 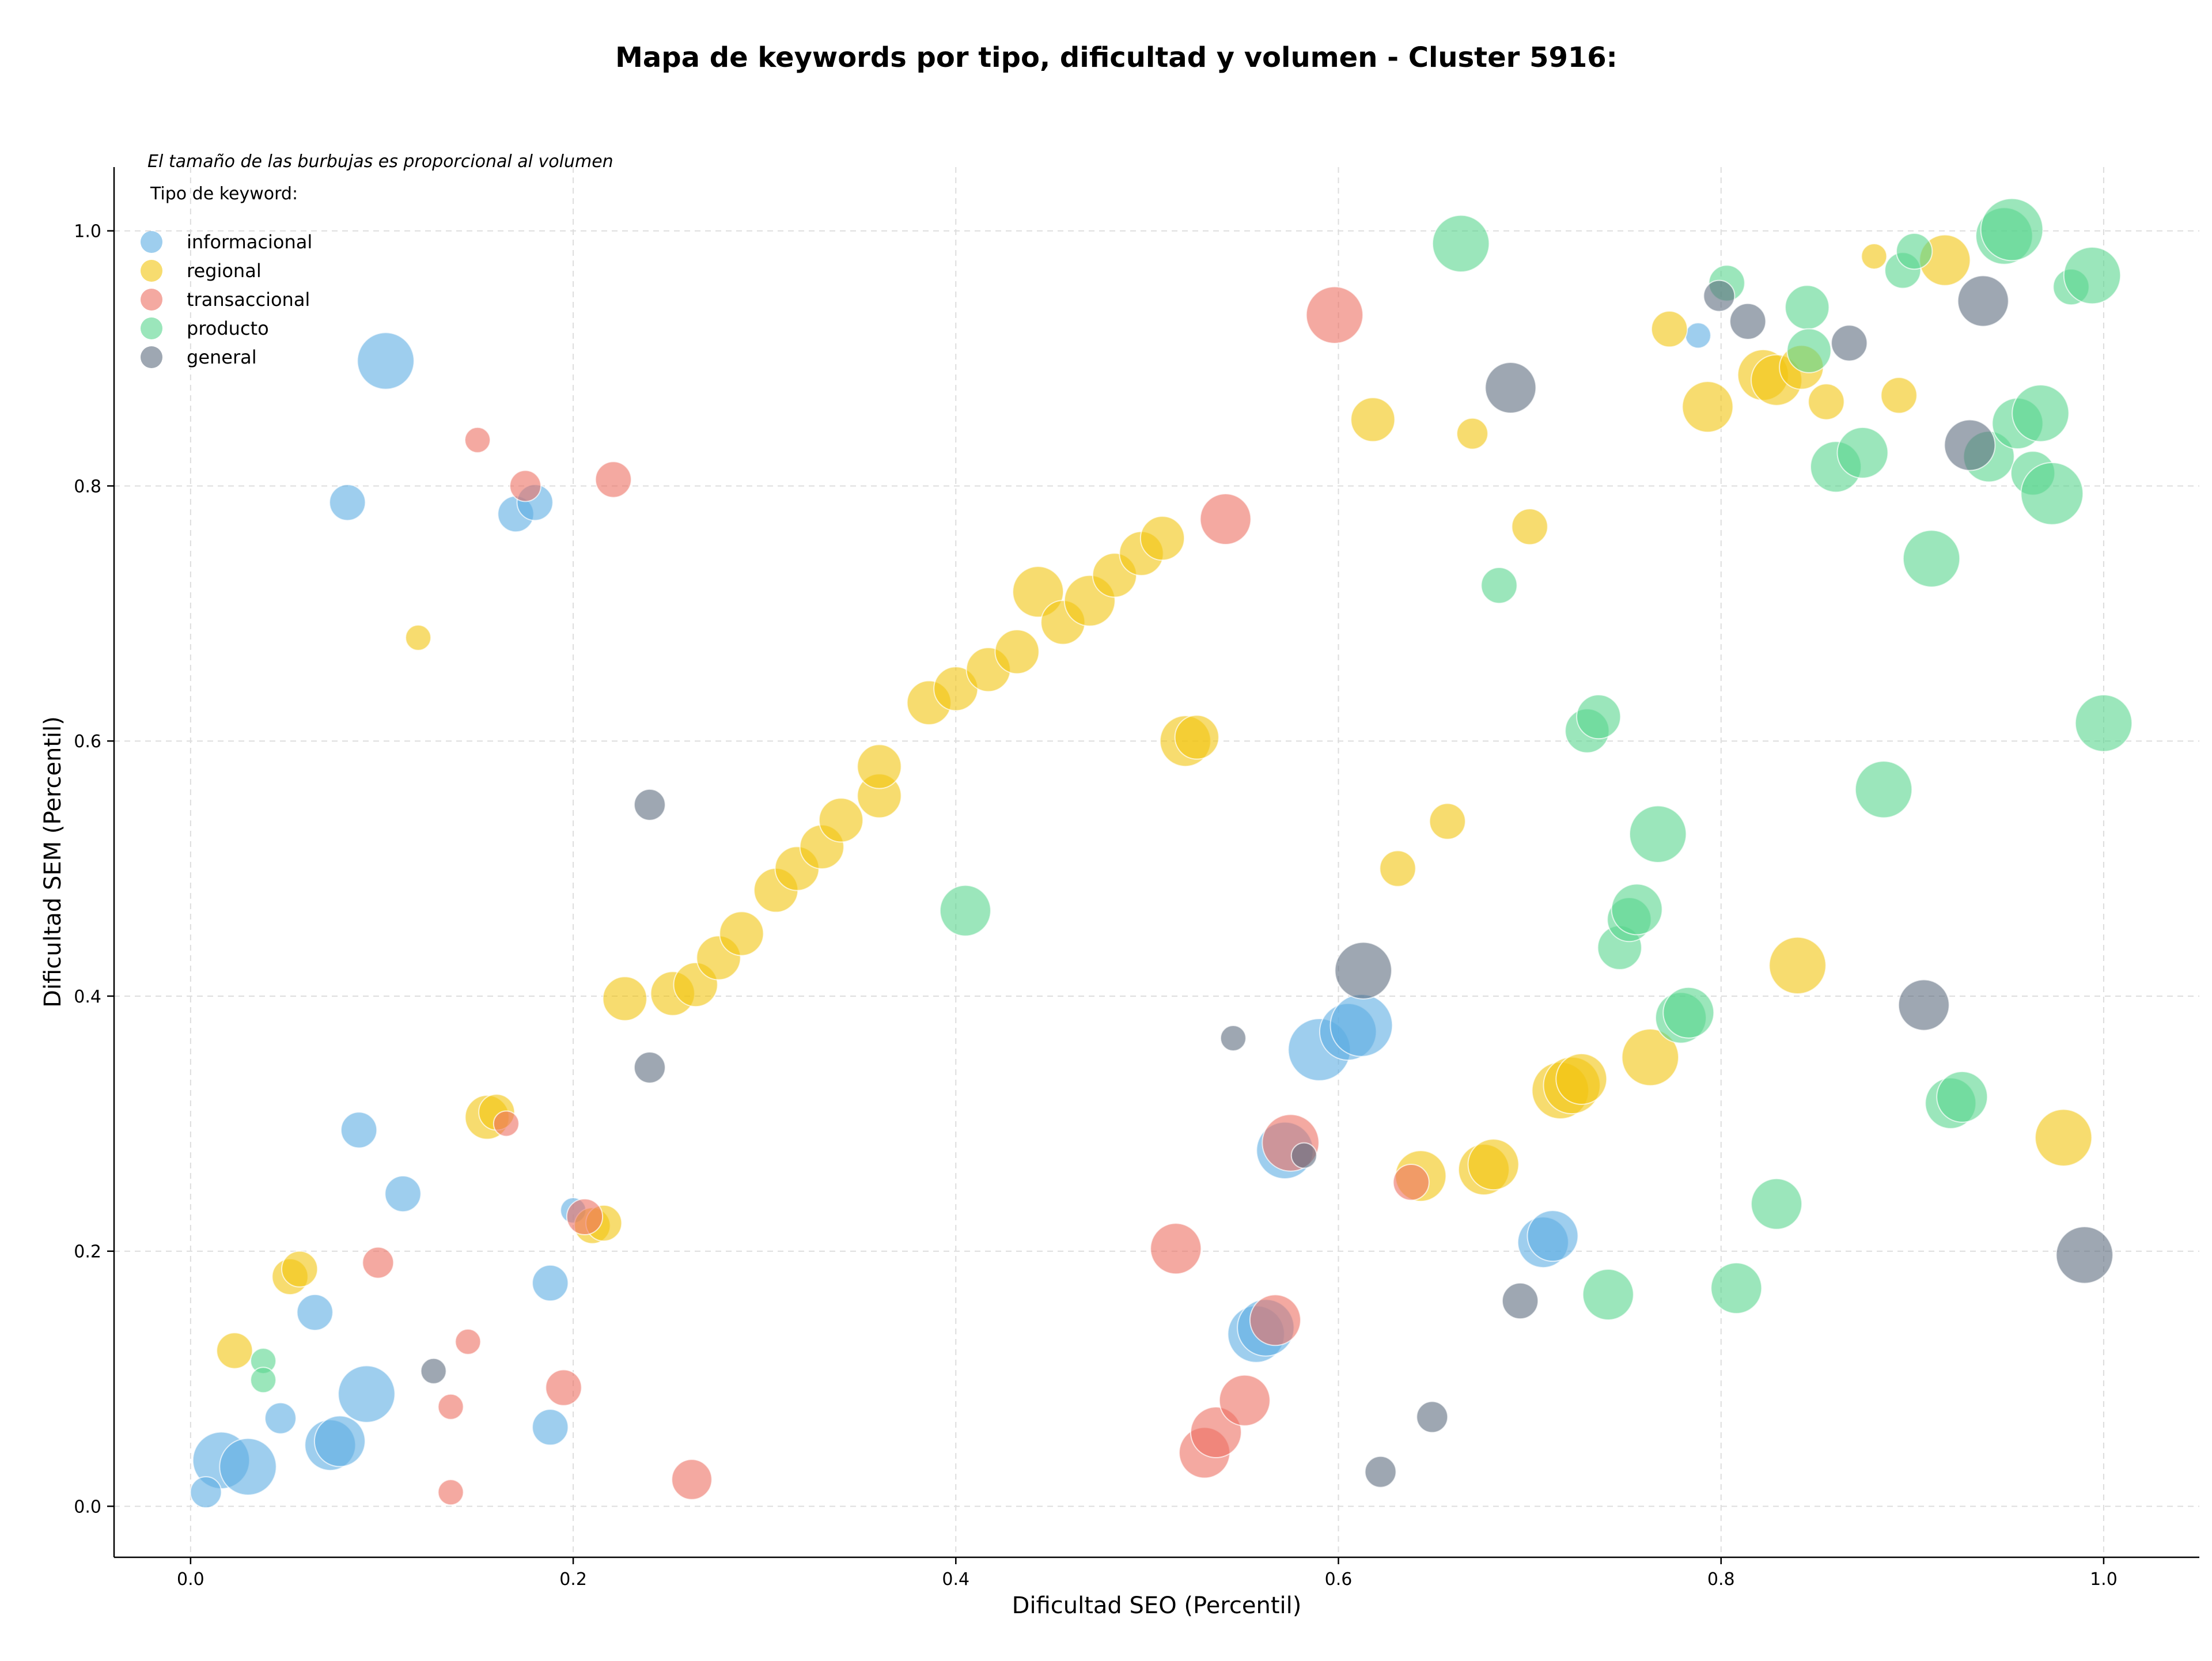 What do you see at coordinates (573, 1579) in the screenshot?
I see `x-tick-label: 0.2` at bounding box center [573, 1579].